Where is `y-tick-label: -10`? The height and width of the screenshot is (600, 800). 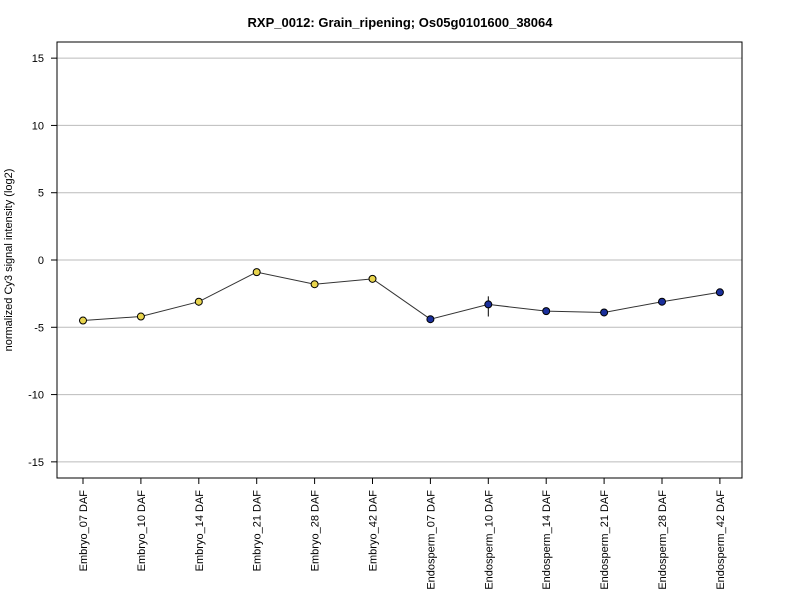 y-tick-label: -10 is located at coordinates (36, 396).